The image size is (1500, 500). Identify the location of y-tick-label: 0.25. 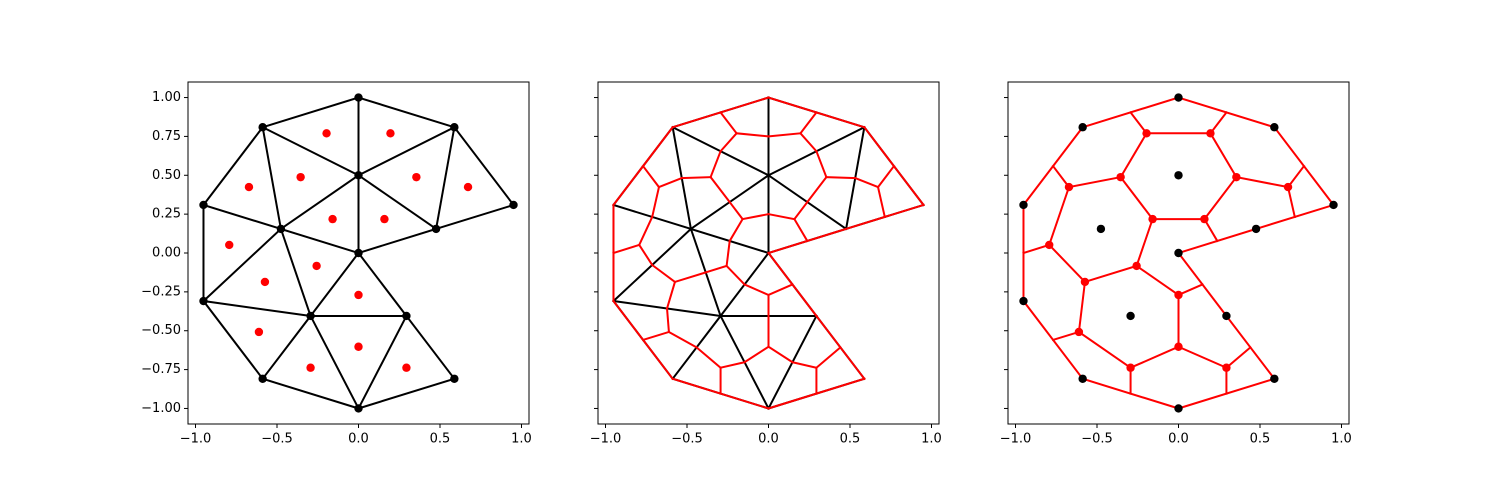
(166, 214).